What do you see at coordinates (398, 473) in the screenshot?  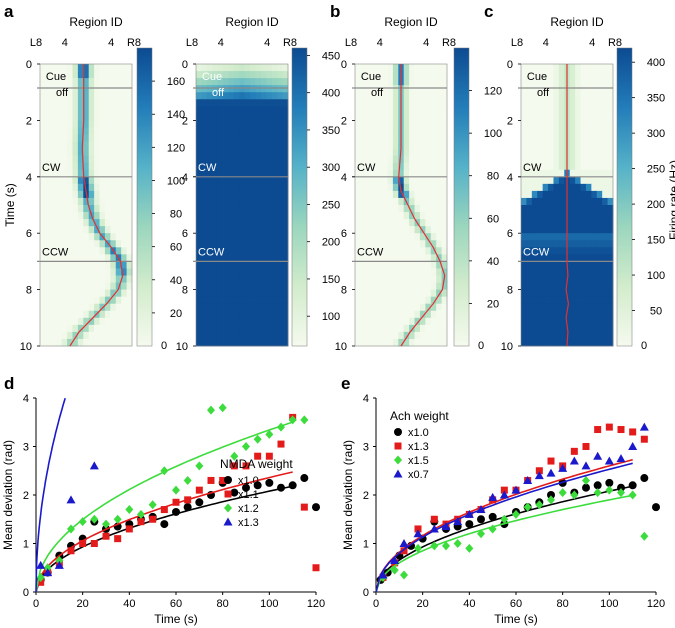 I see `legend-marker` at bounding box center [398, 473].